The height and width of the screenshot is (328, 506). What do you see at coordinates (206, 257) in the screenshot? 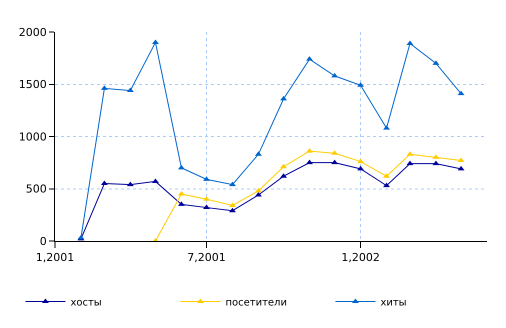
I see `x-tick-label: 7,2001` at bounding box center [206, 257].